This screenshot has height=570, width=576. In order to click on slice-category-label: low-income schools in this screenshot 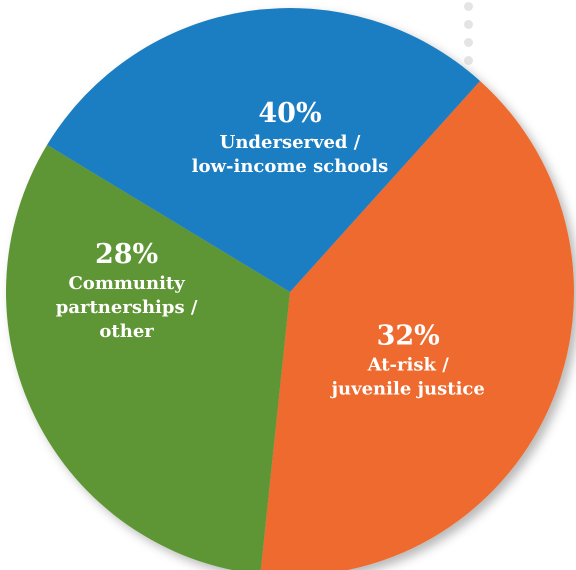, I will do `click(290, 166)`.